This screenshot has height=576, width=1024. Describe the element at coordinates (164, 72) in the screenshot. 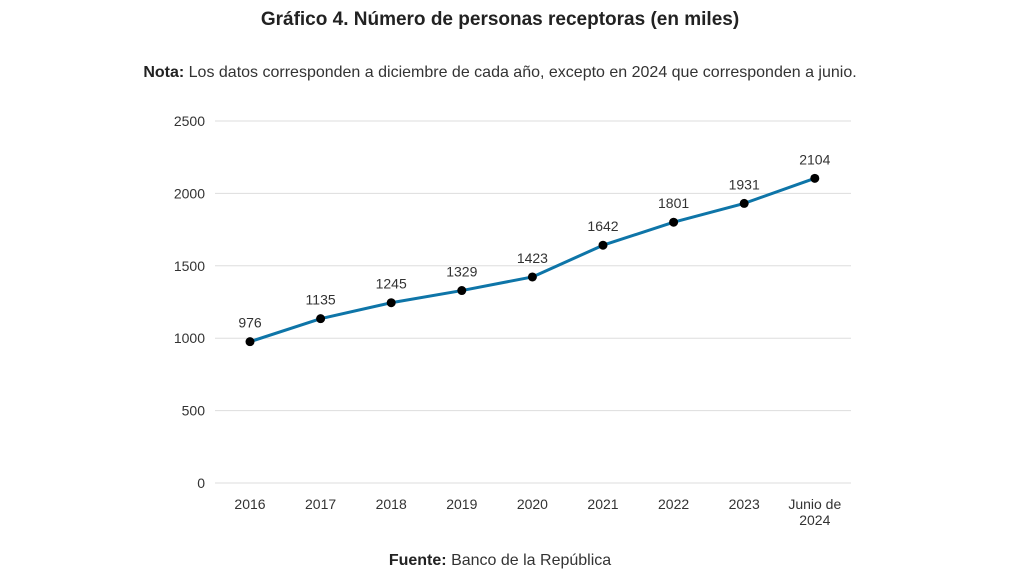

I see `note-label: Nota:` at that location.